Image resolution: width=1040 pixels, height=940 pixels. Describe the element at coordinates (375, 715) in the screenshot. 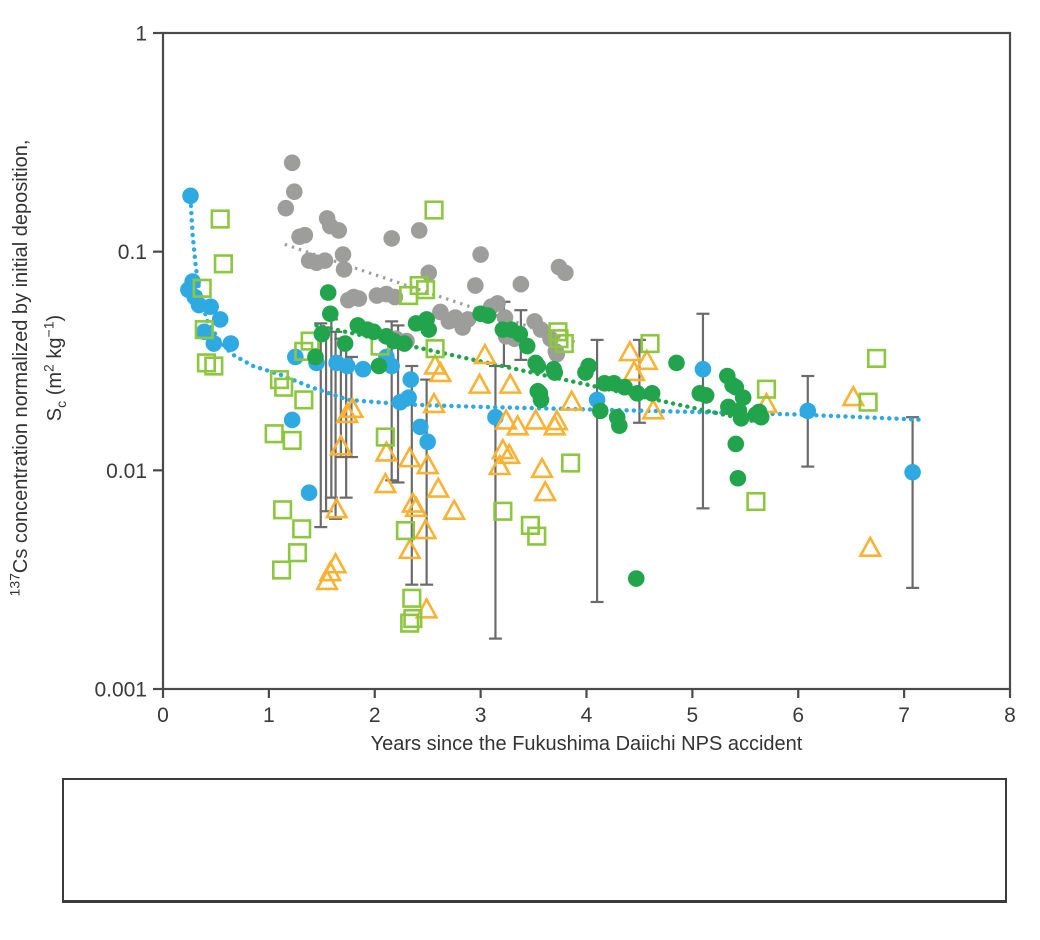

I see `x-tick-label: 2` at that location.